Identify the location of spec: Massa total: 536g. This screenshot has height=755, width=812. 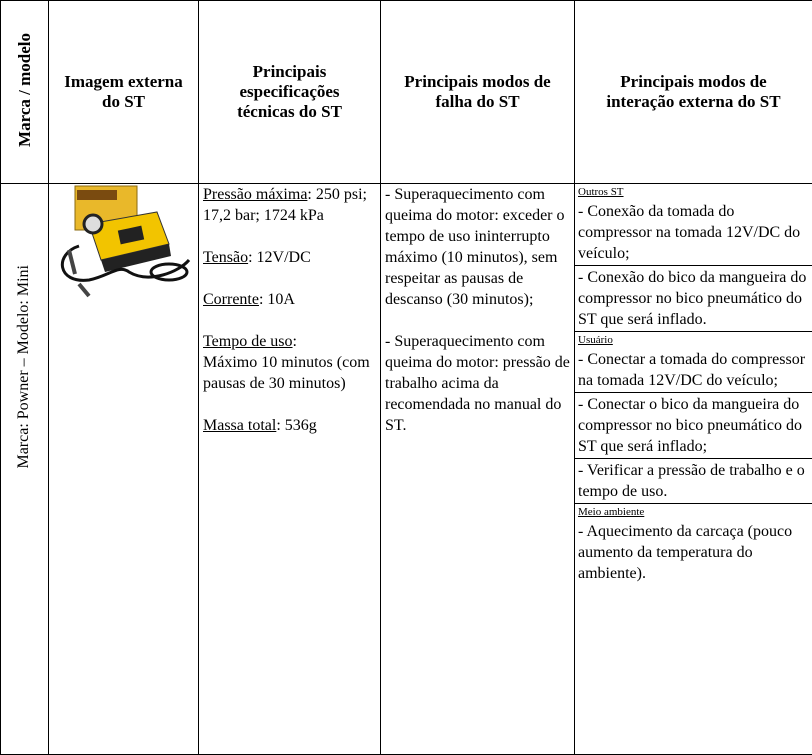
(289, 425).